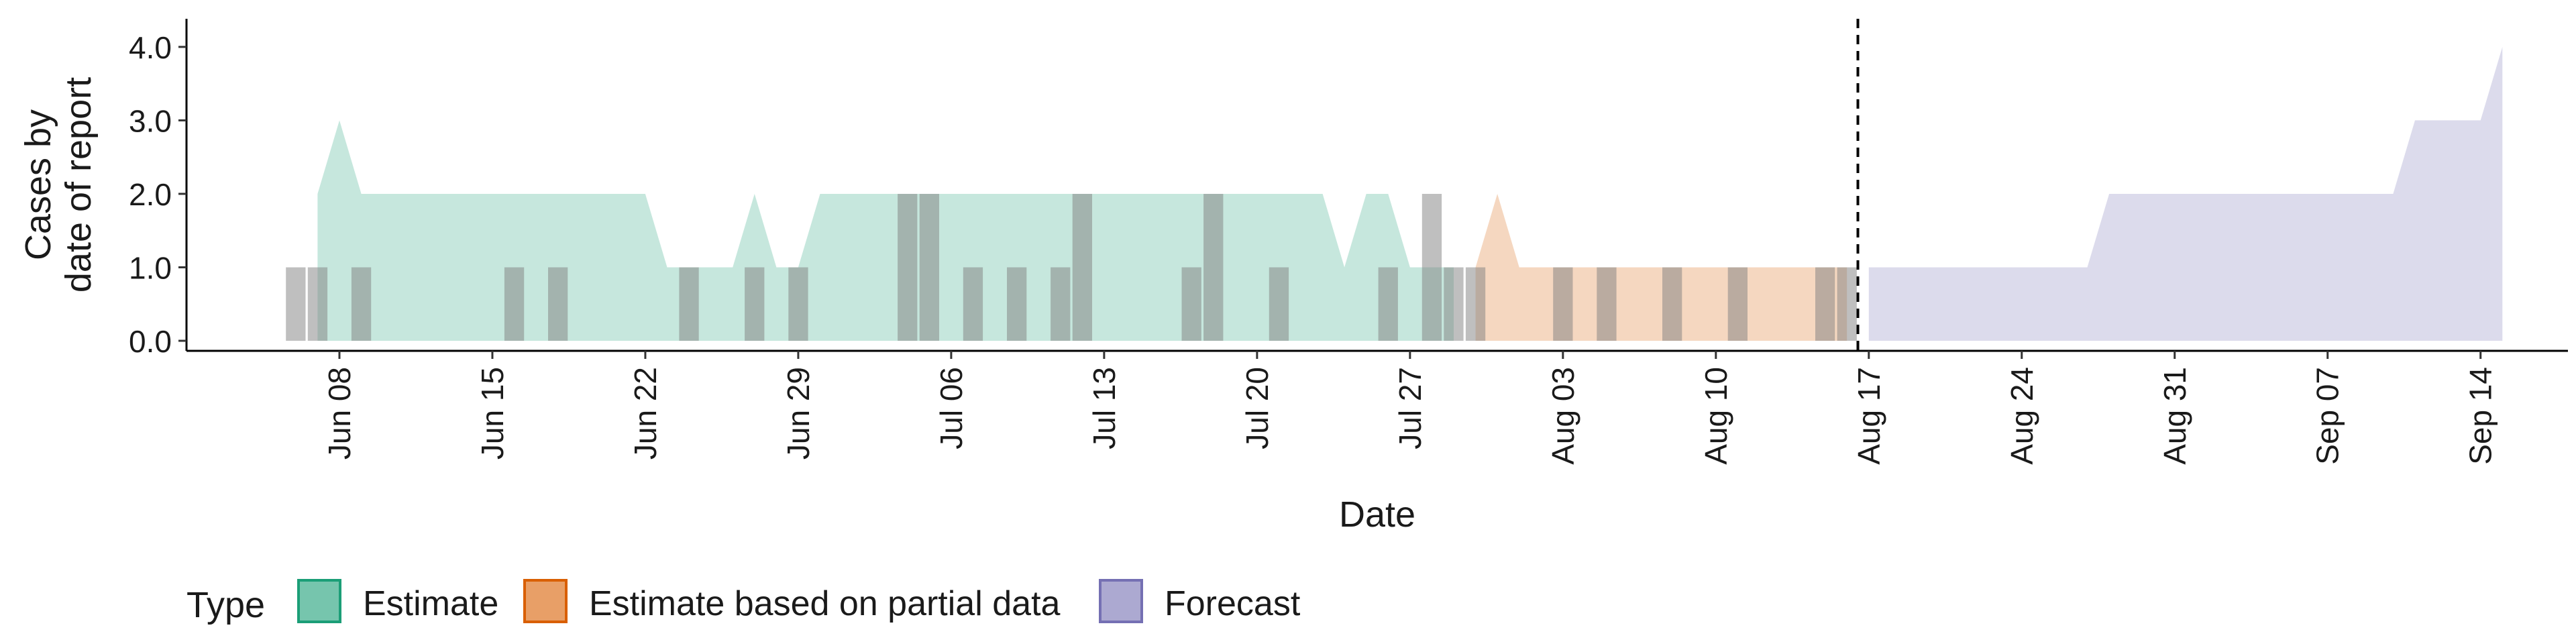 The image size is (2576, 644). What do you see at coordinates (798, 413) in the screenshot?
I see `x-tick-label: Jun 29` at bounding box center [798, 413].